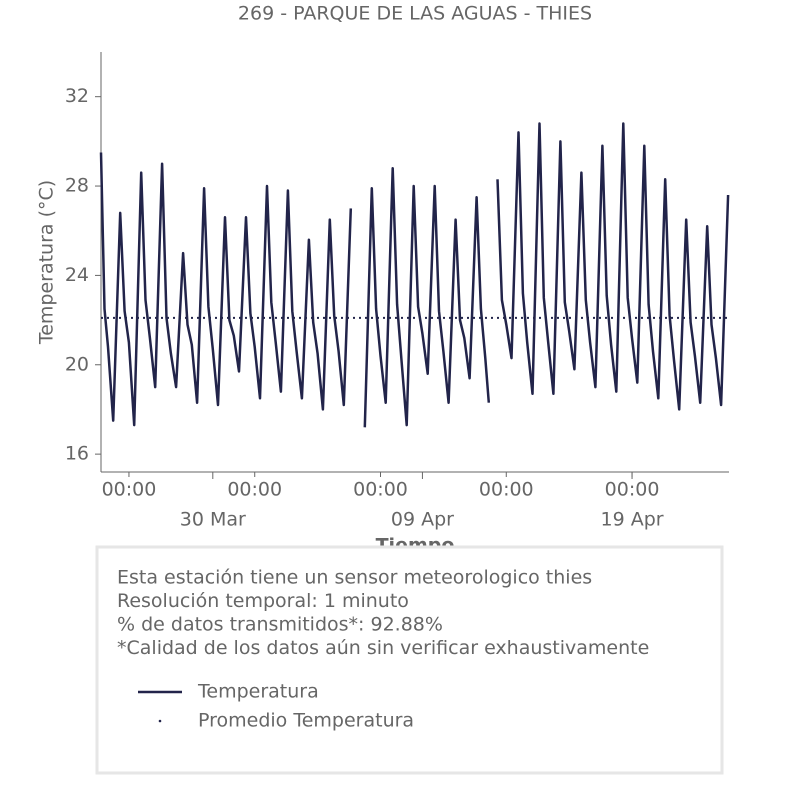 The width and height of the screenshot is (806, 810). Describe the element at coordinates (77, 96) in the screenshot. I see `y-tick-label: 32` at that location.